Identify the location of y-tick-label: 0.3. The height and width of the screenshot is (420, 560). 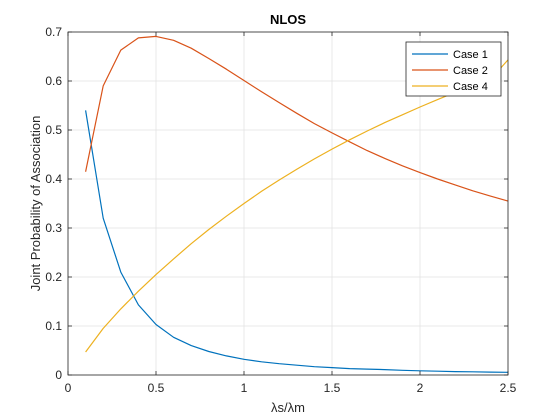
(53, 228).